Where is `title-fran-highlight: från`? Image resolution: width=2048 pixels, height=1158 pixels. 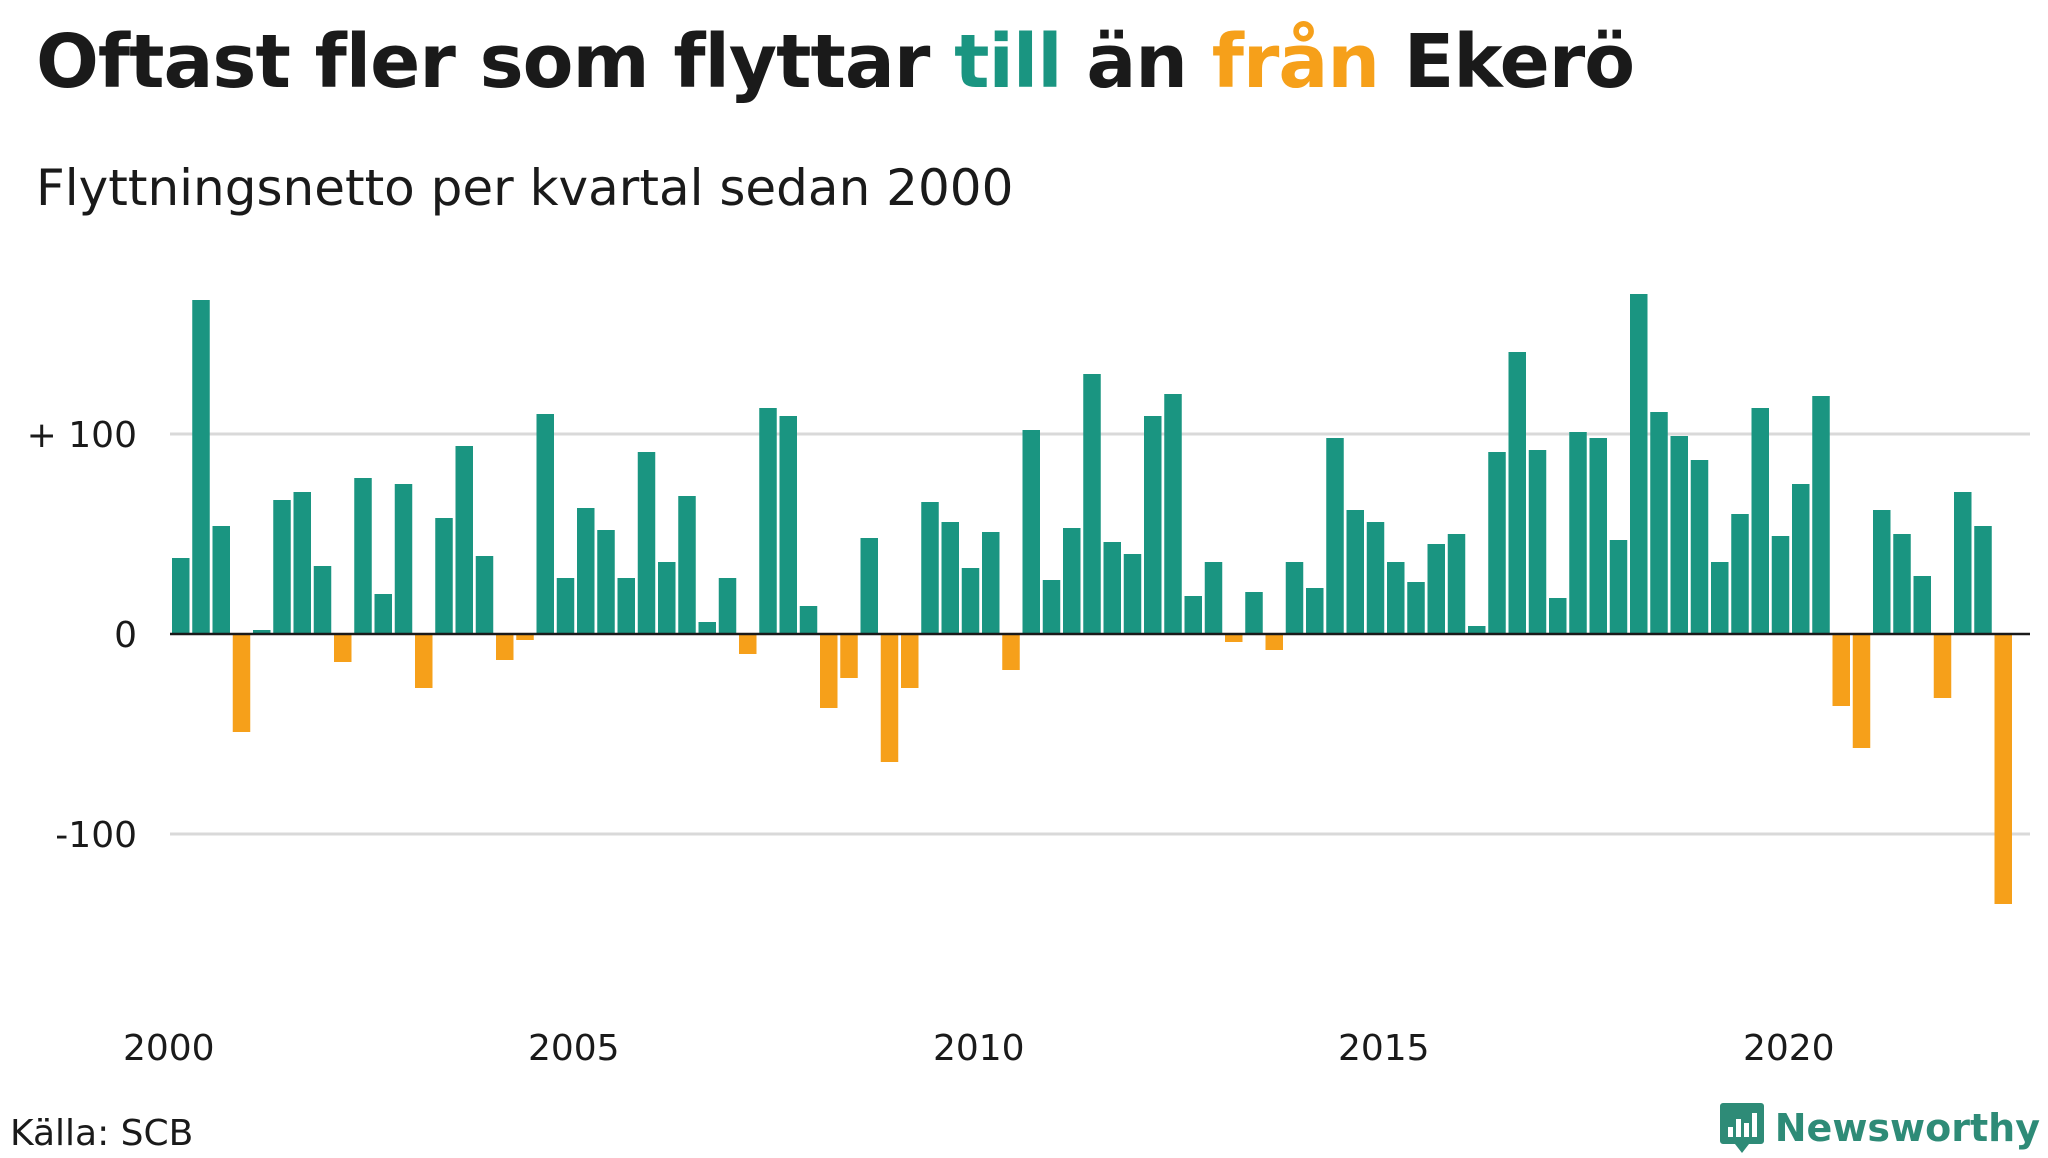 title-fran-highlight: från is located at coordinates (1295, 62).